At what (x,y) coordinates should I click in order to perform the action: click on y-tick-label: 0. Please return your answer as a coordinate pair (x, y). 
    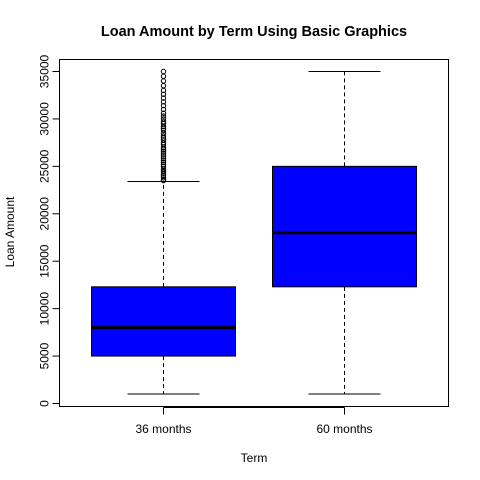
    Looking at the image, I should click on (45, 403).